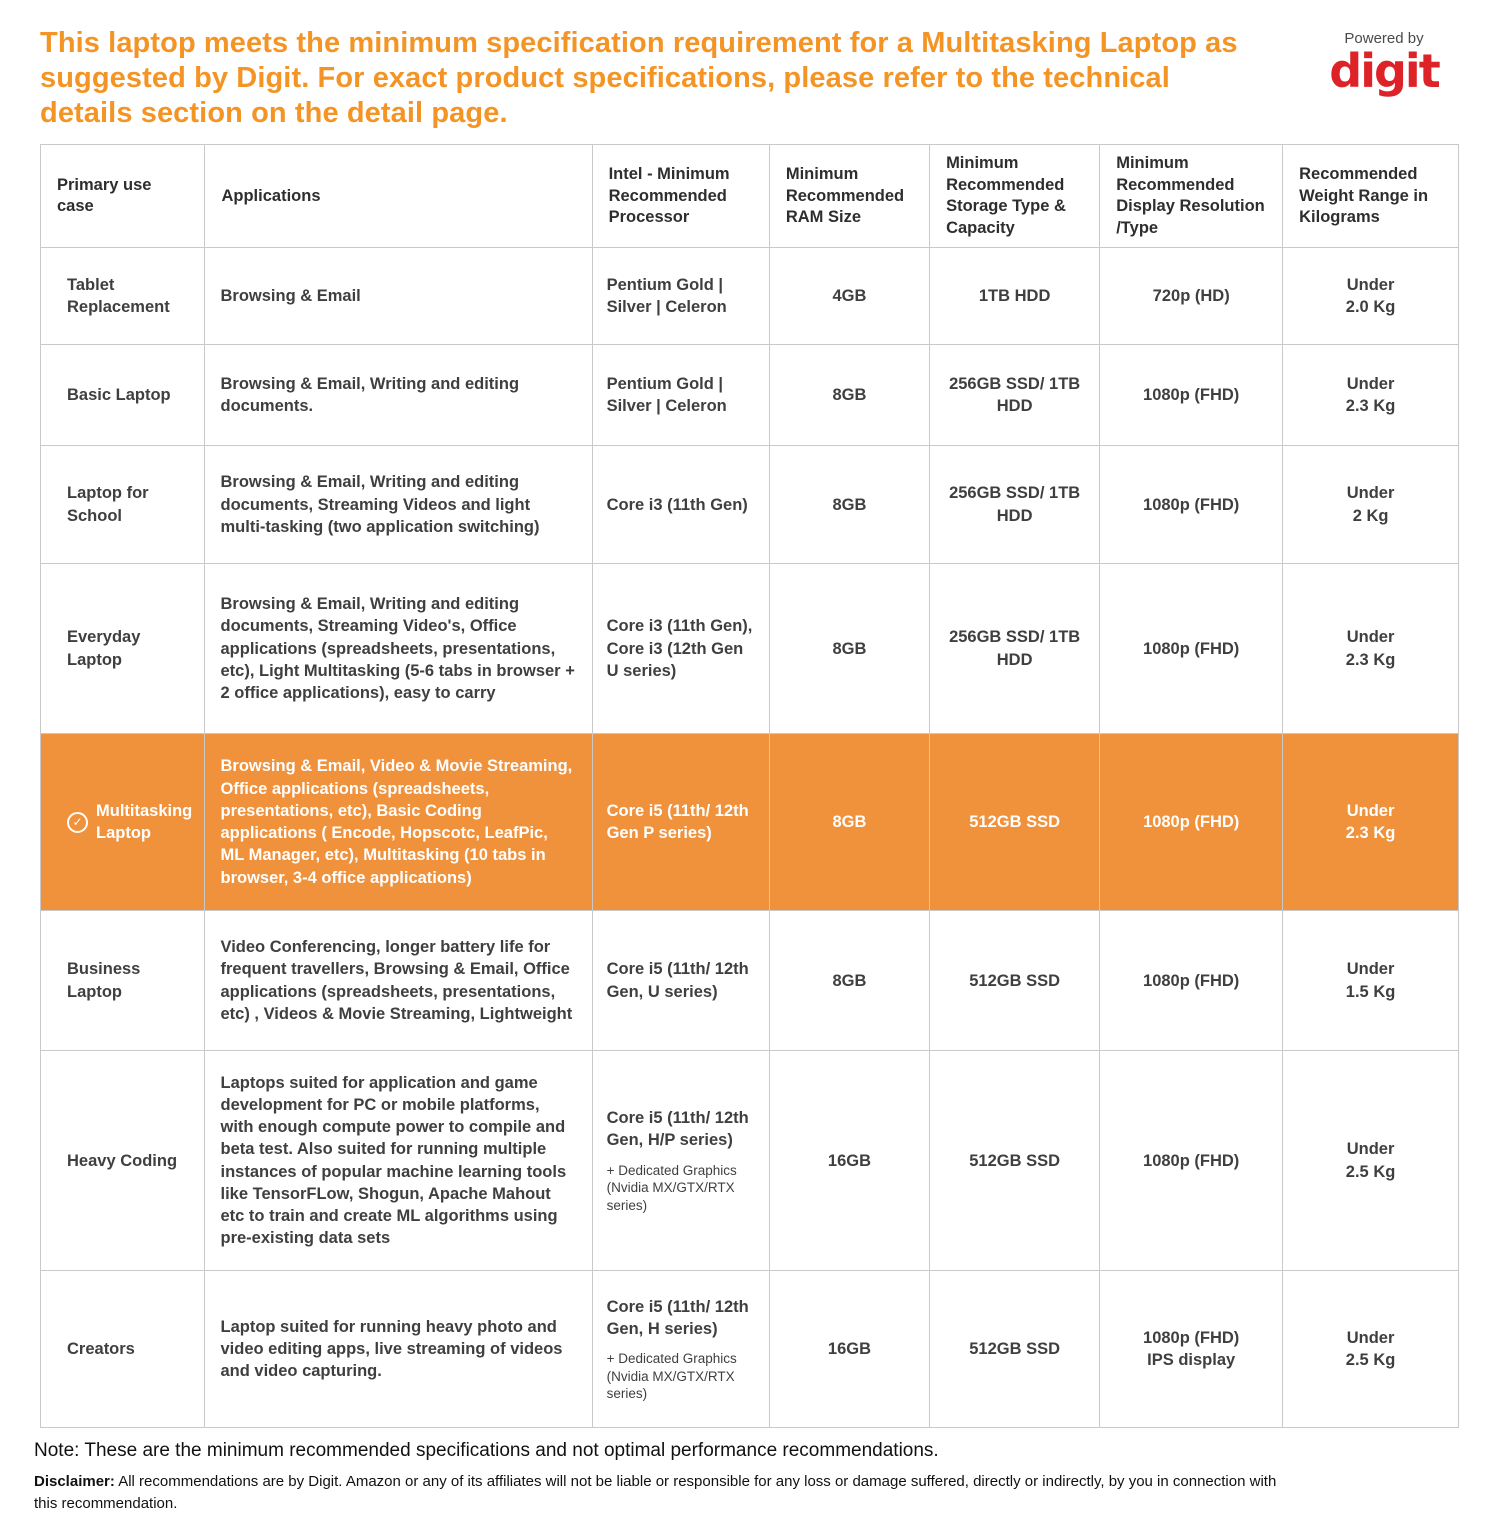 Image resolution: width=1499 pixels, height=1515 pixels. I want to click on processor-cell: Core i5 (11th/ 12th Gen P series), so click(680, 822).